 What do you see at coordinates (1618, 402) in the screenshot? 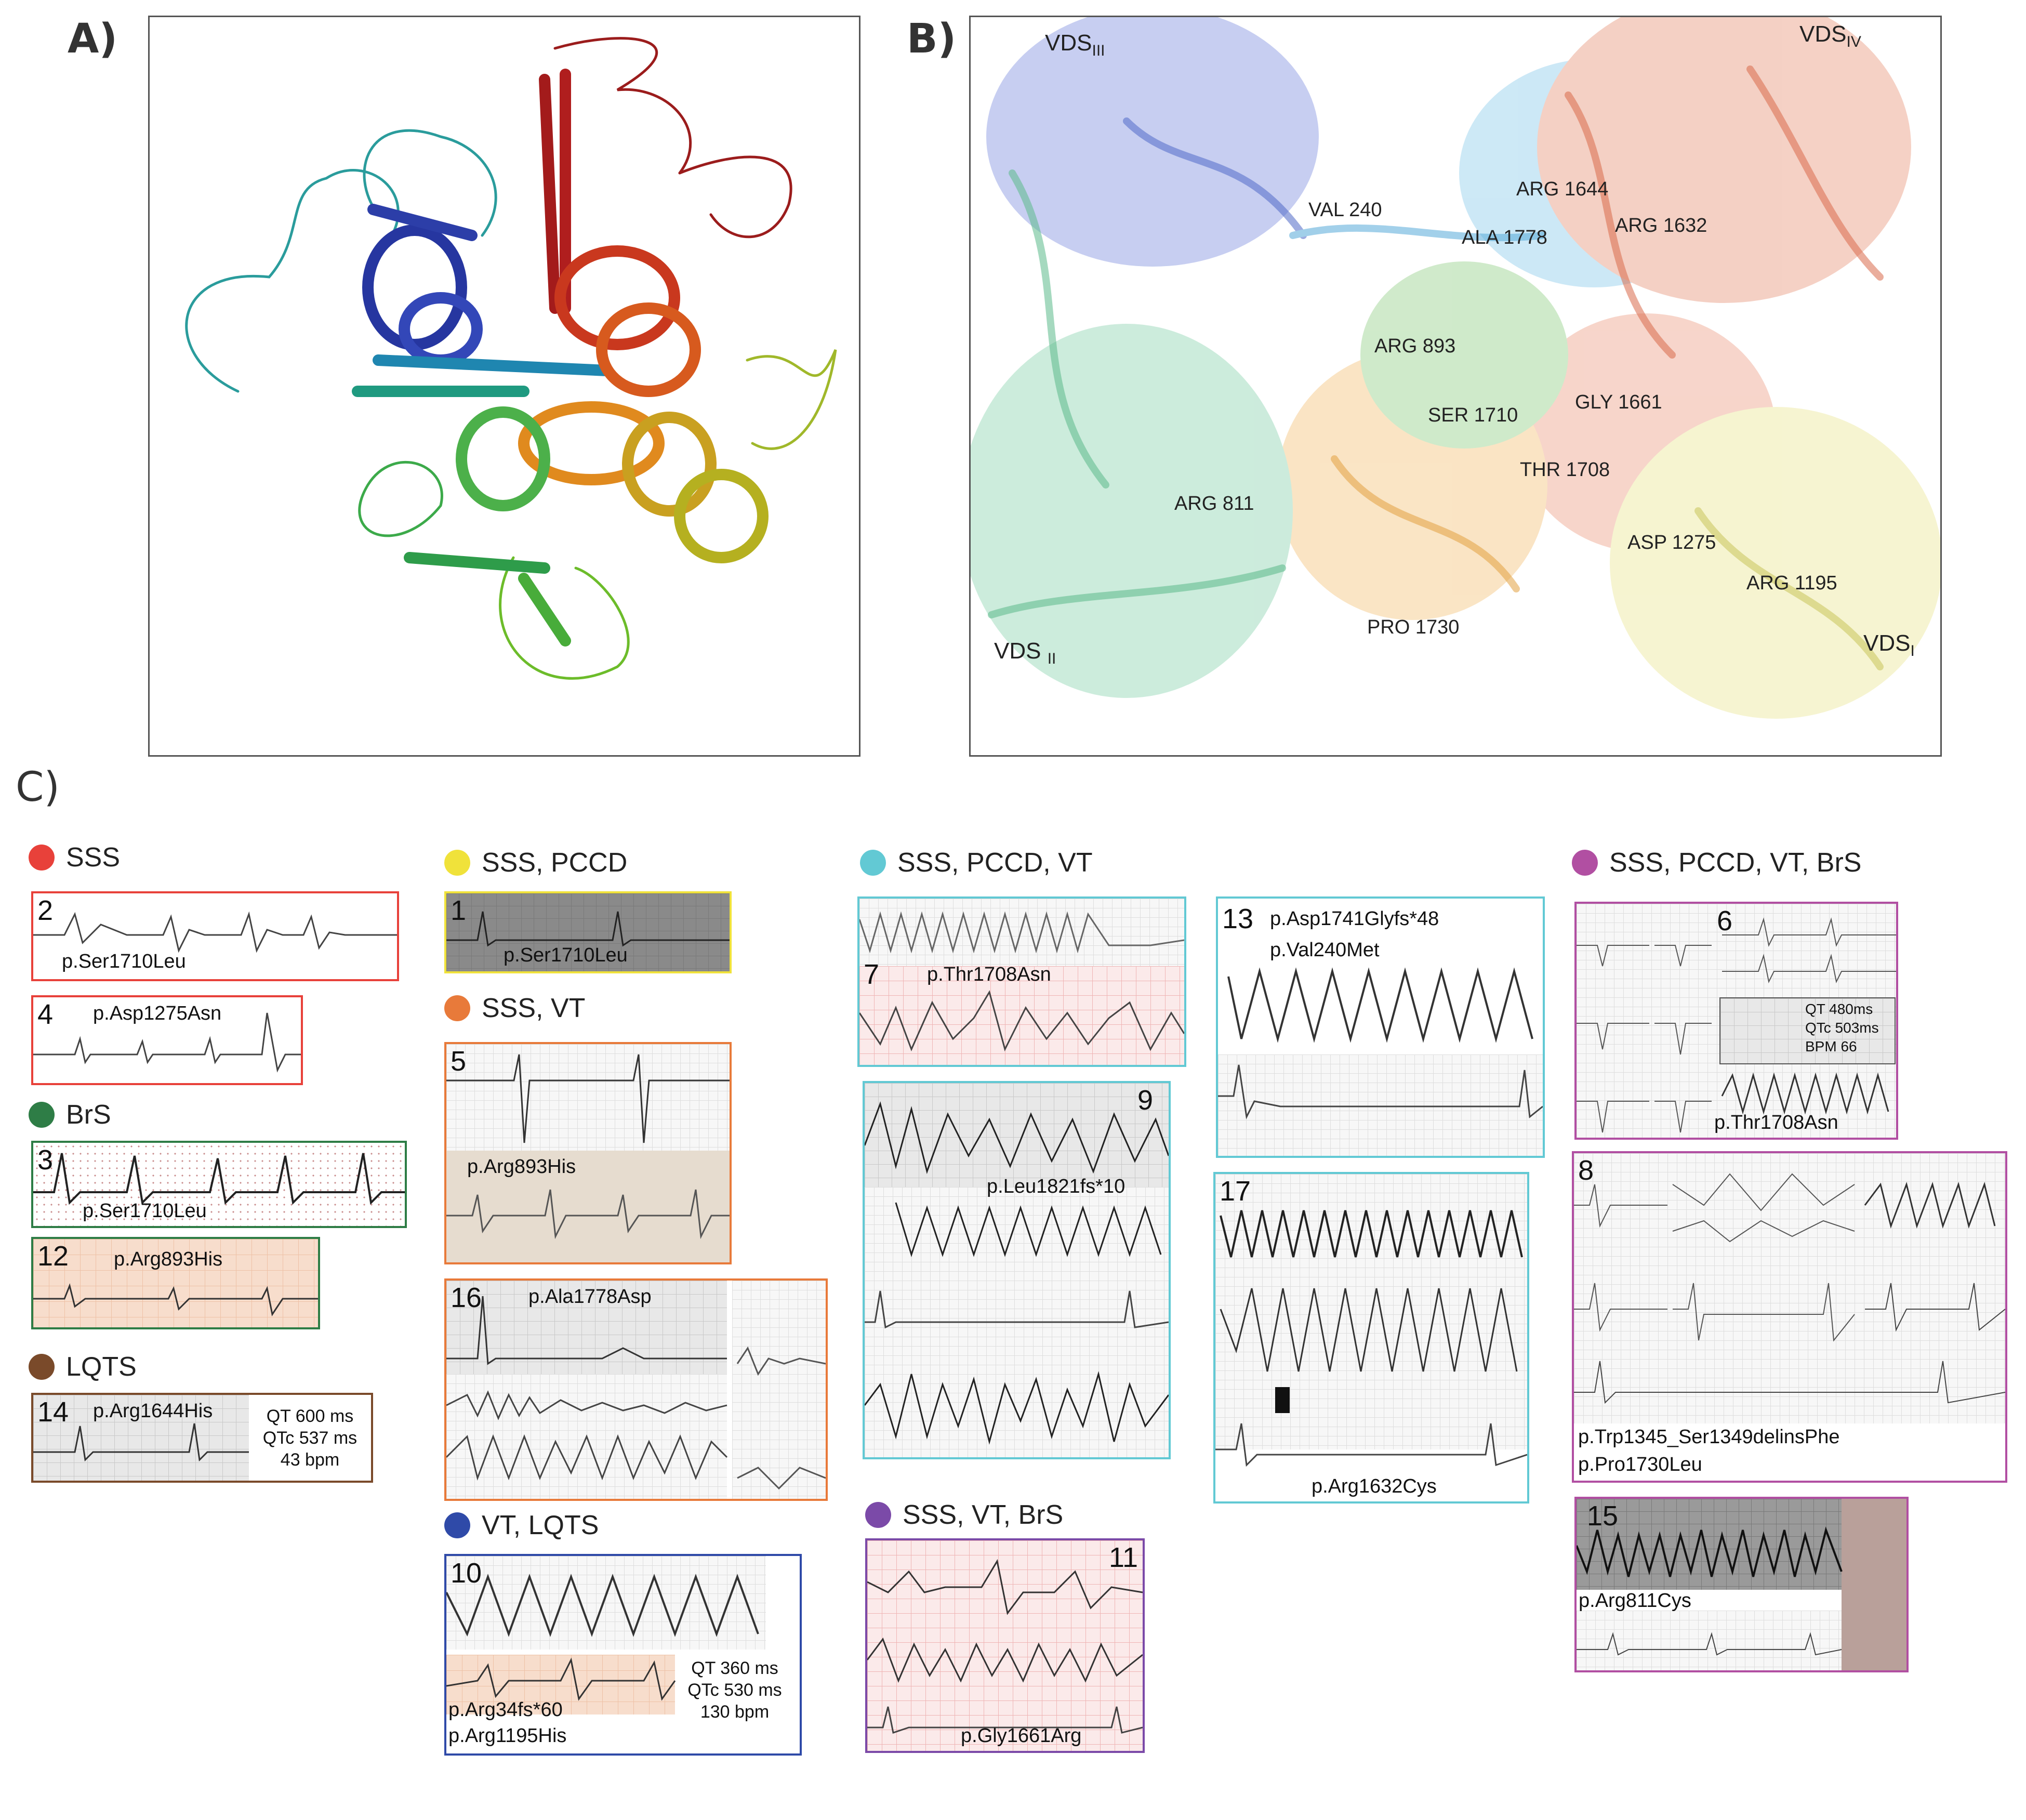
I see `residue-label: GLY 1661` at bounding box center [1618, 402].